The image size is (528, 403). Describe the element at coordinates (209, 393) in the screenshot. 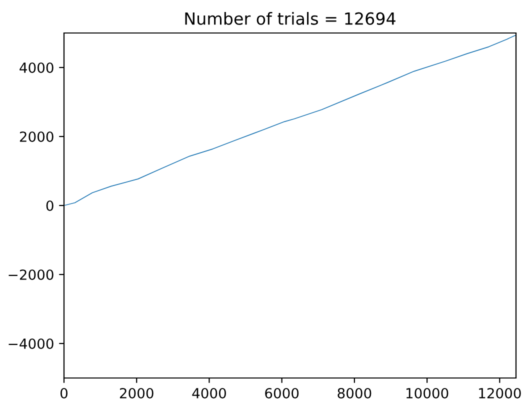

I see `x-tick-label: 4000` at that location.